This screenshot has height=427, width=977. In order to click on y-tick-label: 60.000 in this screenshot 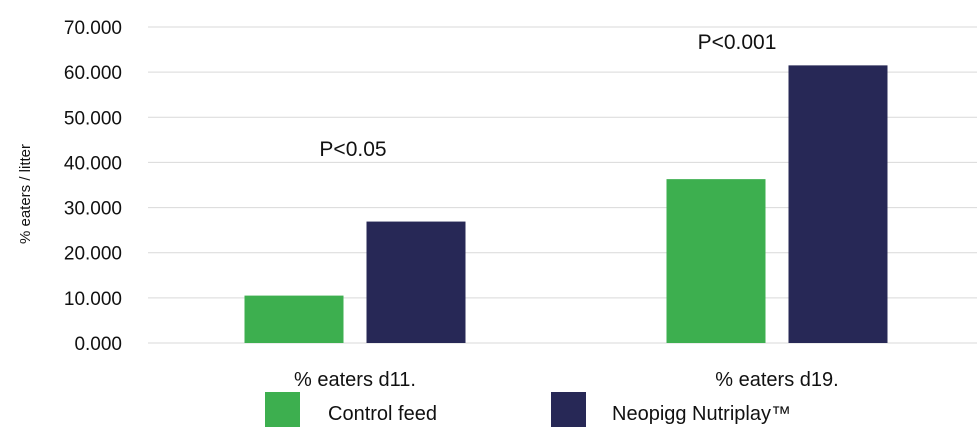, I will do `click(93, 73)`.